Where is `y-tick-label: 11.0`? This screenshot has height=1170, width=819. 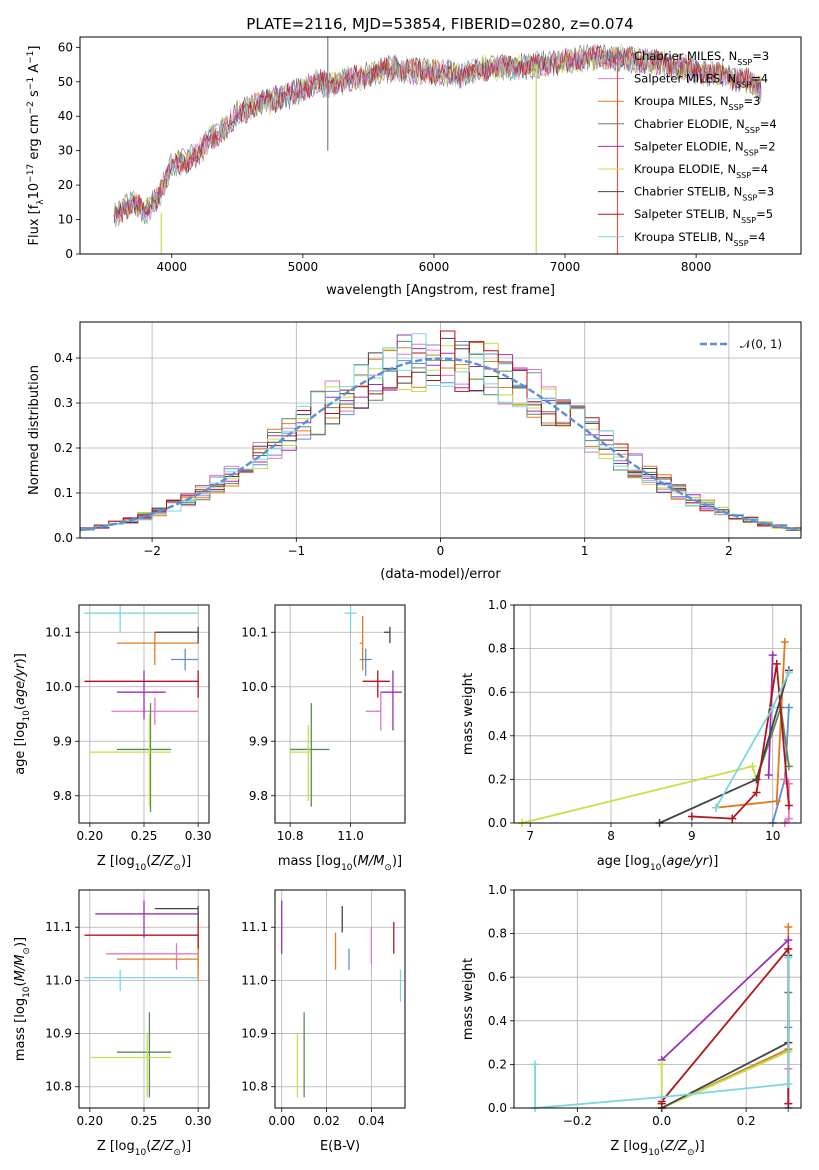
y-tick-label: 11.0 is located at coordinates (254, 980).